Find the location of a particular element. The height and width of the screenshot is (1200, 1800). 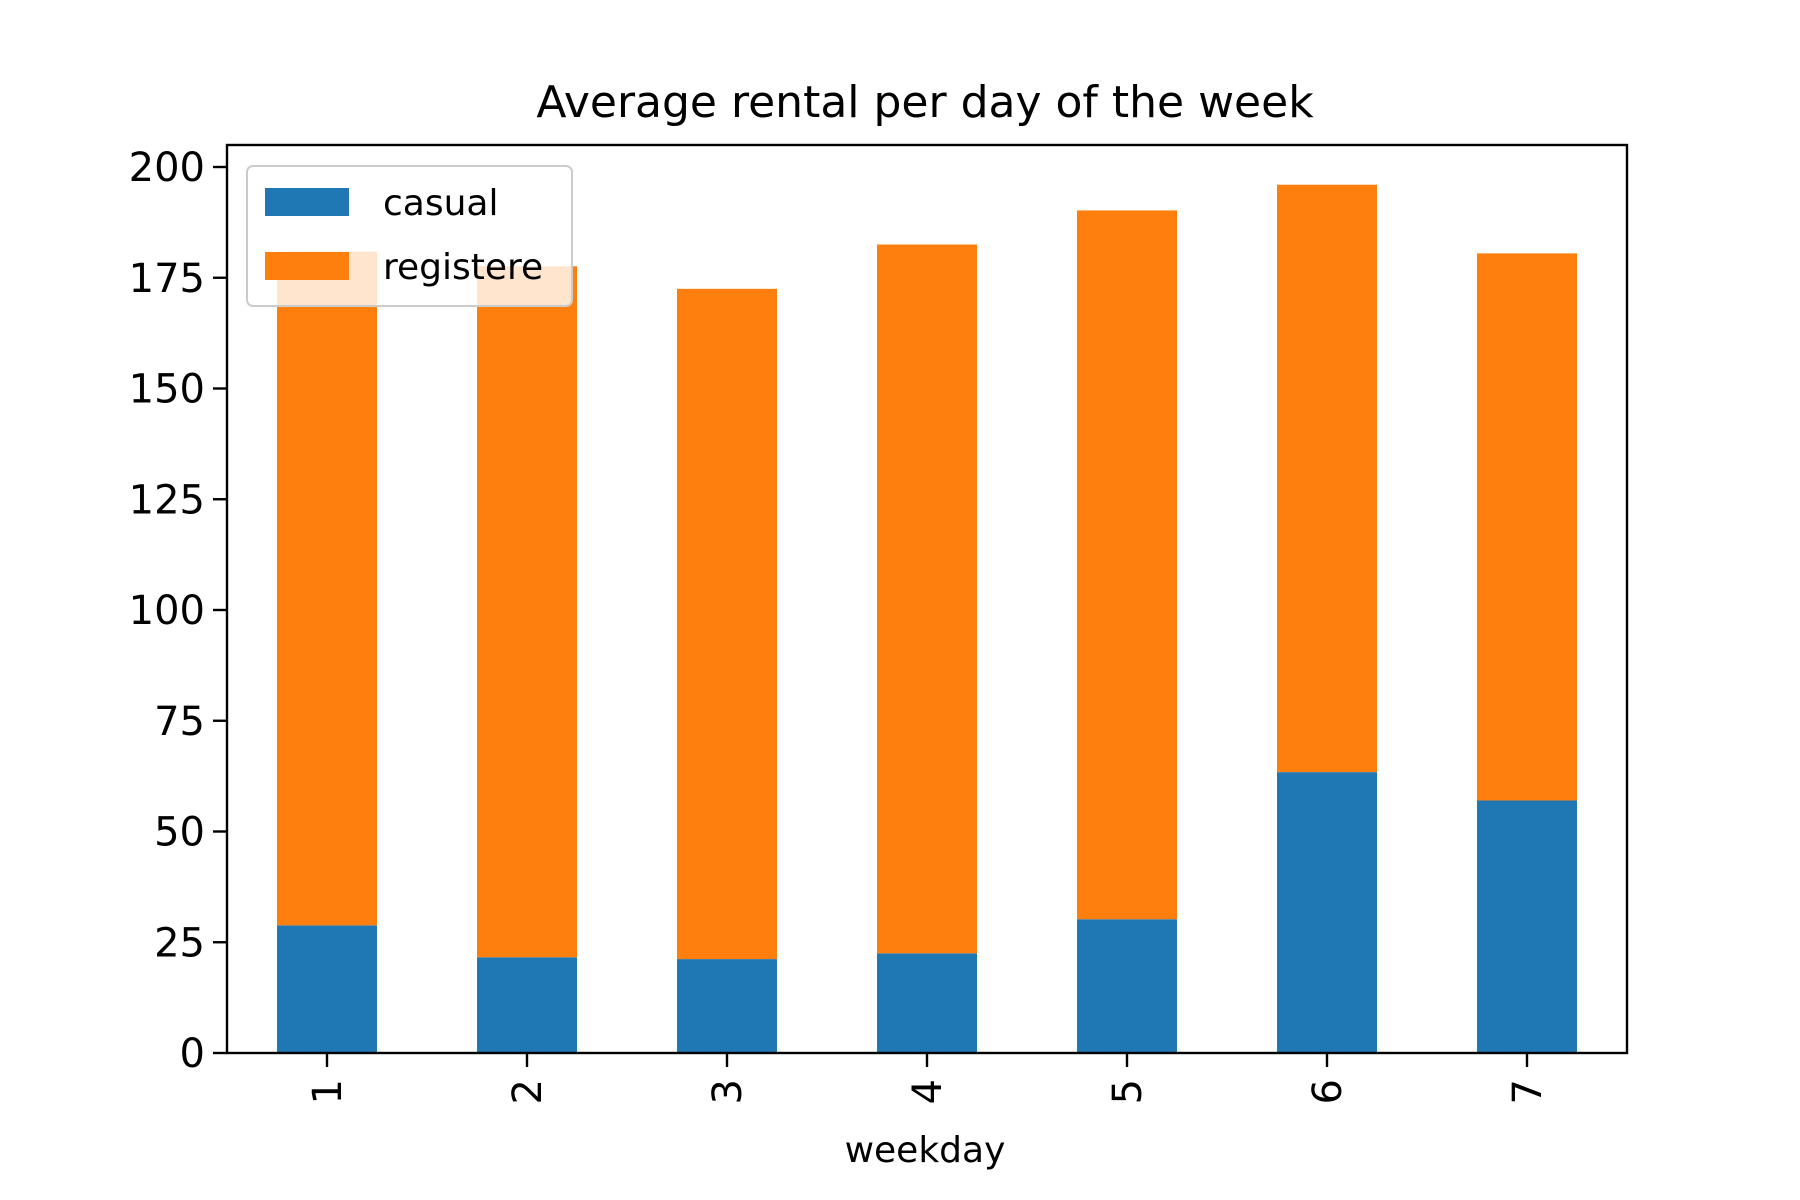

x-axis-label: weekday is located at coordinates (925, 1150).